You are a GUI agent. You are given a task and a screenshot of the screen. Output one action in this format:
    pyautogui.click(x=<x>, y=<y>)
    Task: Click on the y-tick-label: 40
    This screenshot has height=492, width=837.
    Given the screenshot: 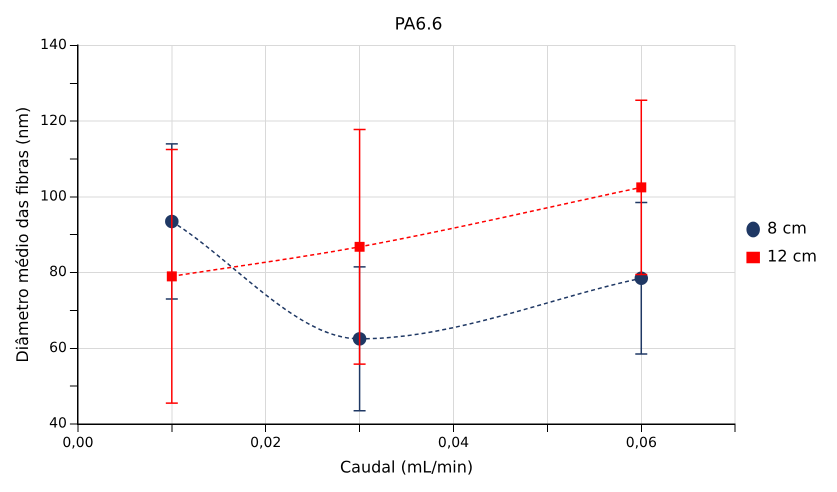 What is the action you would take?
    pyautogui.click(x=58, y=424)
    